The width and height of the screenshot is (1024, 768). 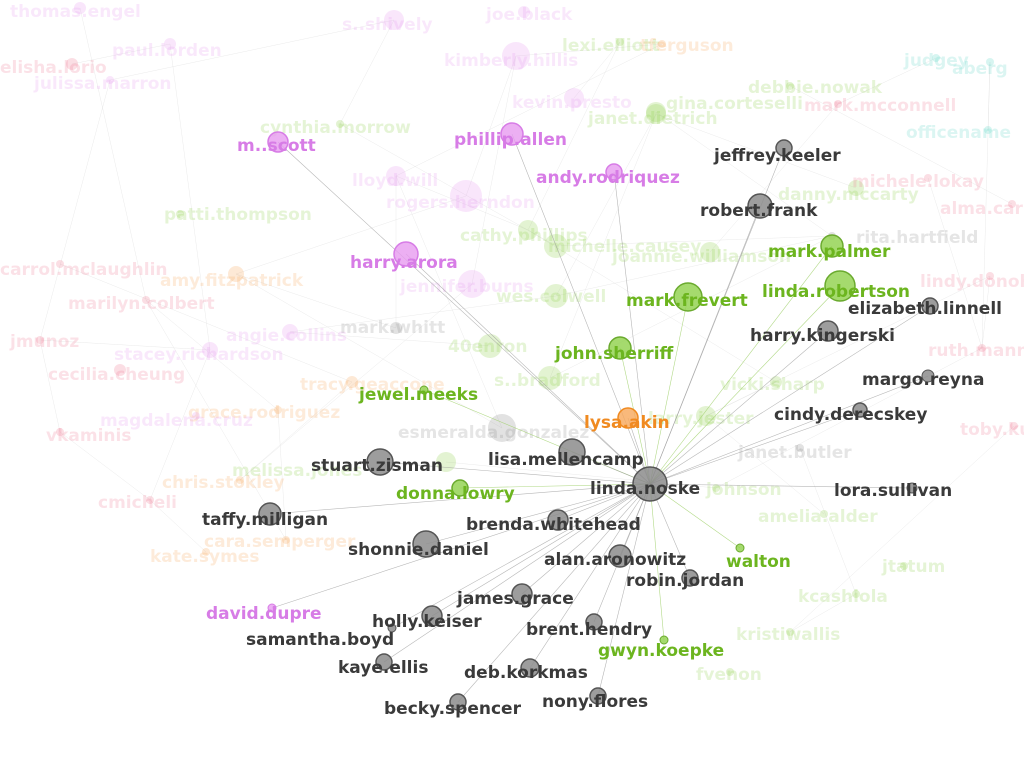 I want to click on node-label-officename: officename, so click(x=958, y=133).